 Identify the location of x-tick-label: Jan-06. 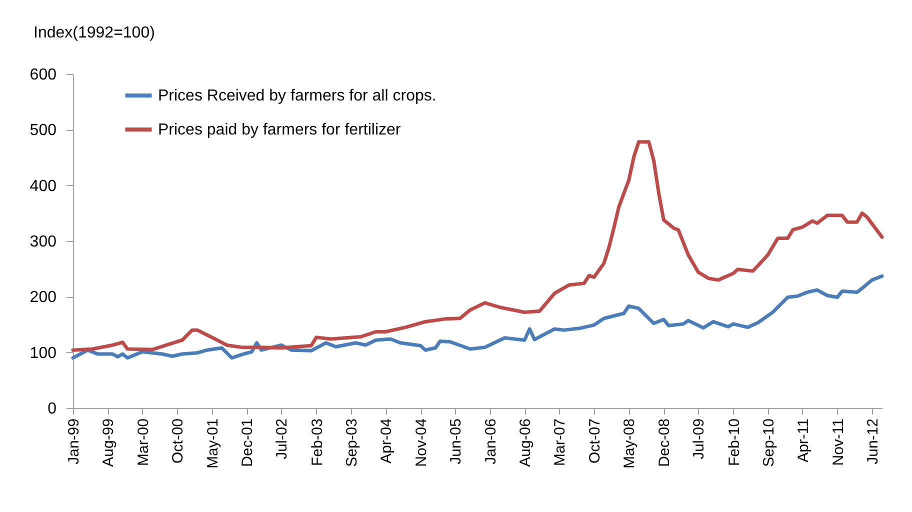
(491, 441).